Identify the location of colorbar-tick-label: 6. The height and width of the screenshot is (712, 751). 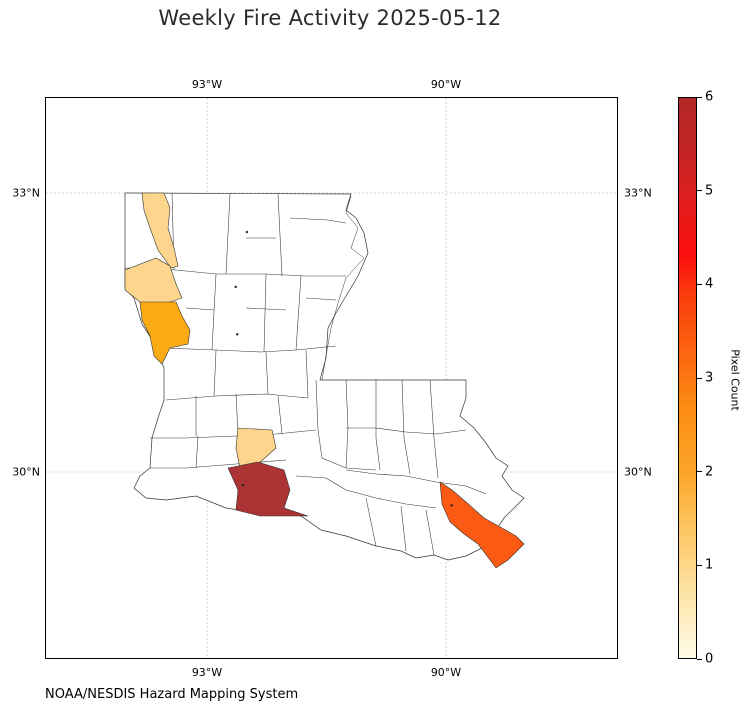
(709, 97).